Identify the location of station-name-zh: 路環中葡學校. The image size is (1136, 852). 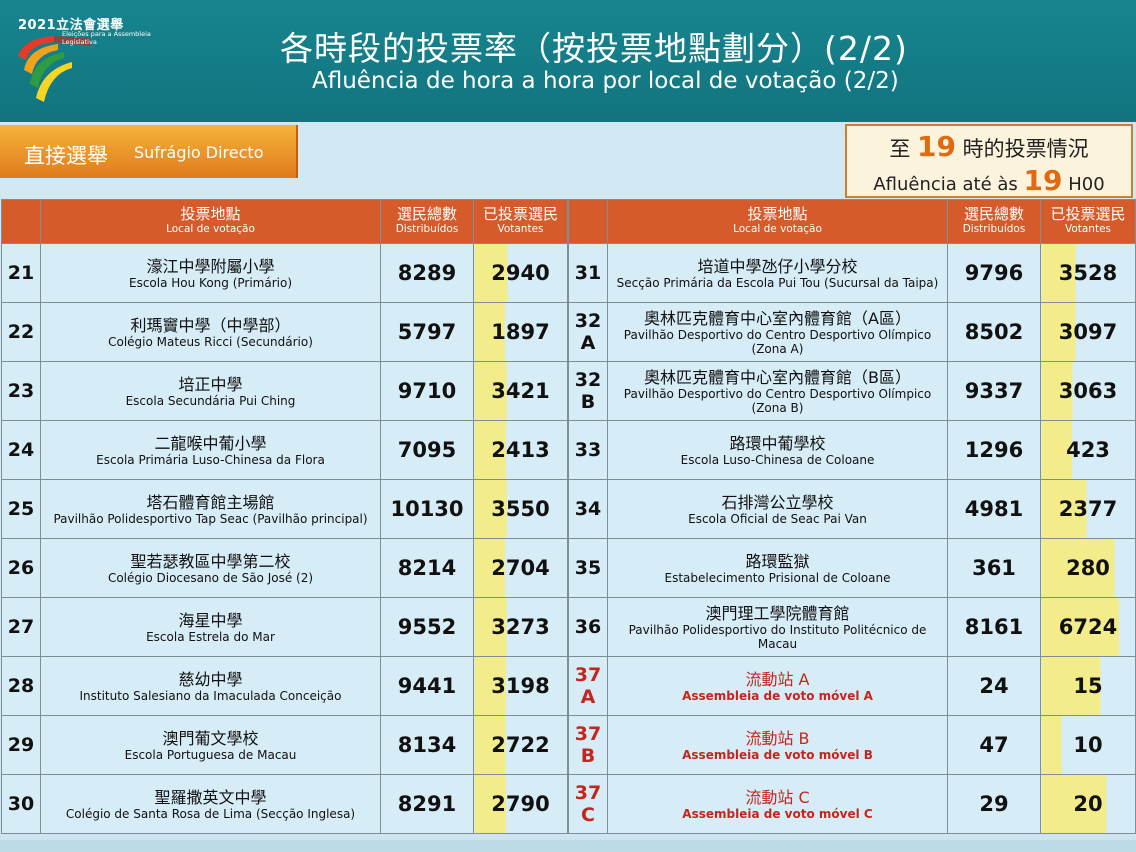
(777, 443).